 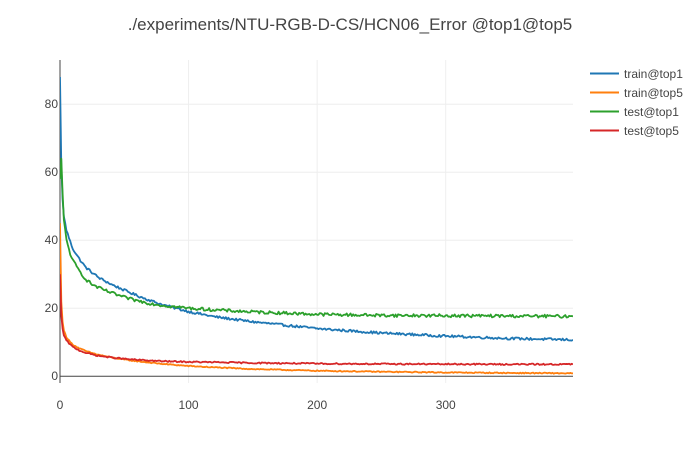 I want to click on legend-item: train@top5, so click(x=636, y=93).